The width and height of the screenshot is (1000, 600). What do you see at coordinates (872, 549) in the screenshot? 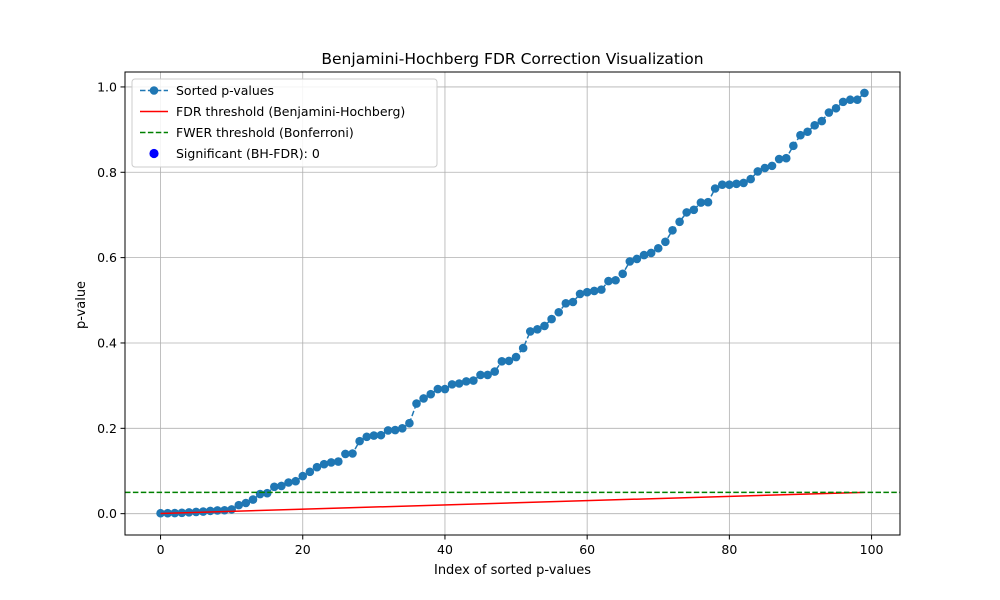
I see `x-tick-label: 100` at bounding box center [872, 549].